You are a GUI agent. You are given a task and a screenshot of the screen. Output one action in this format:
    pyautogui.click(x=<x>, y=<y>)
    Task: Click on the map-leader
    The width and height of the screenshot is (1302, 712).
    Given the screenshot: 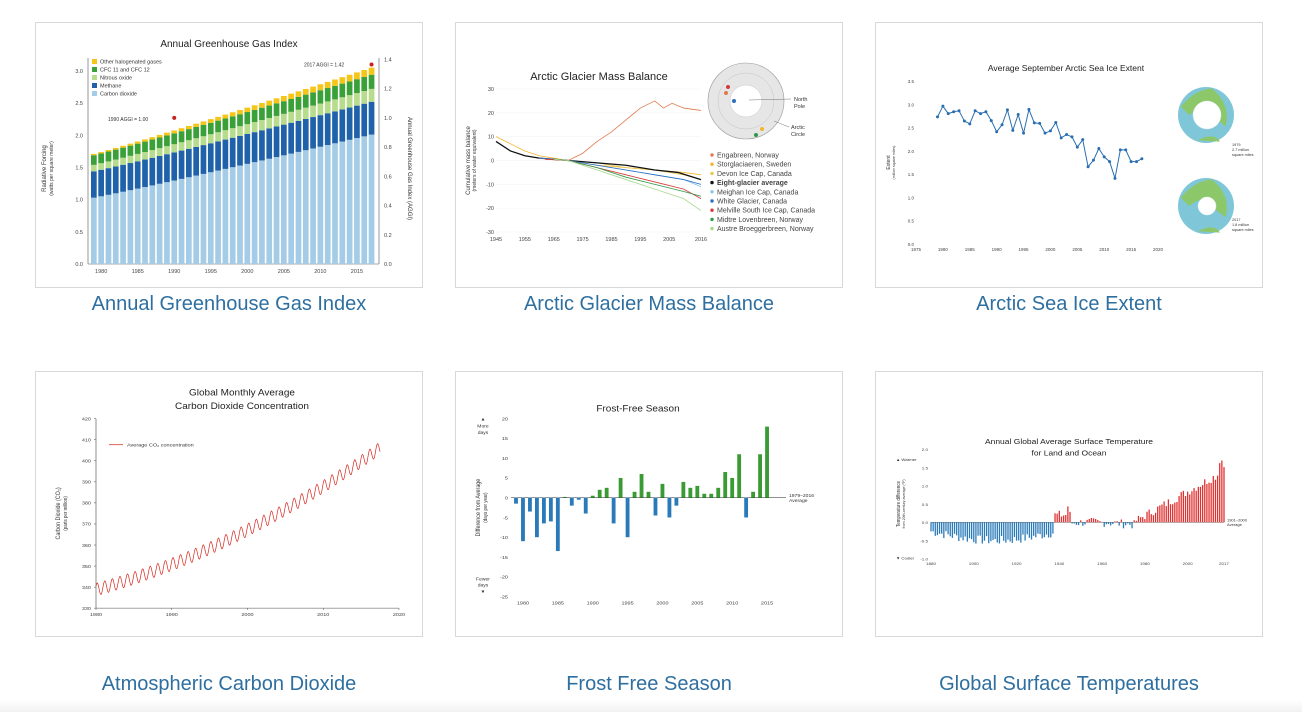 What is the action you would take?
    pyautogui.click(x=781, y=124)
    